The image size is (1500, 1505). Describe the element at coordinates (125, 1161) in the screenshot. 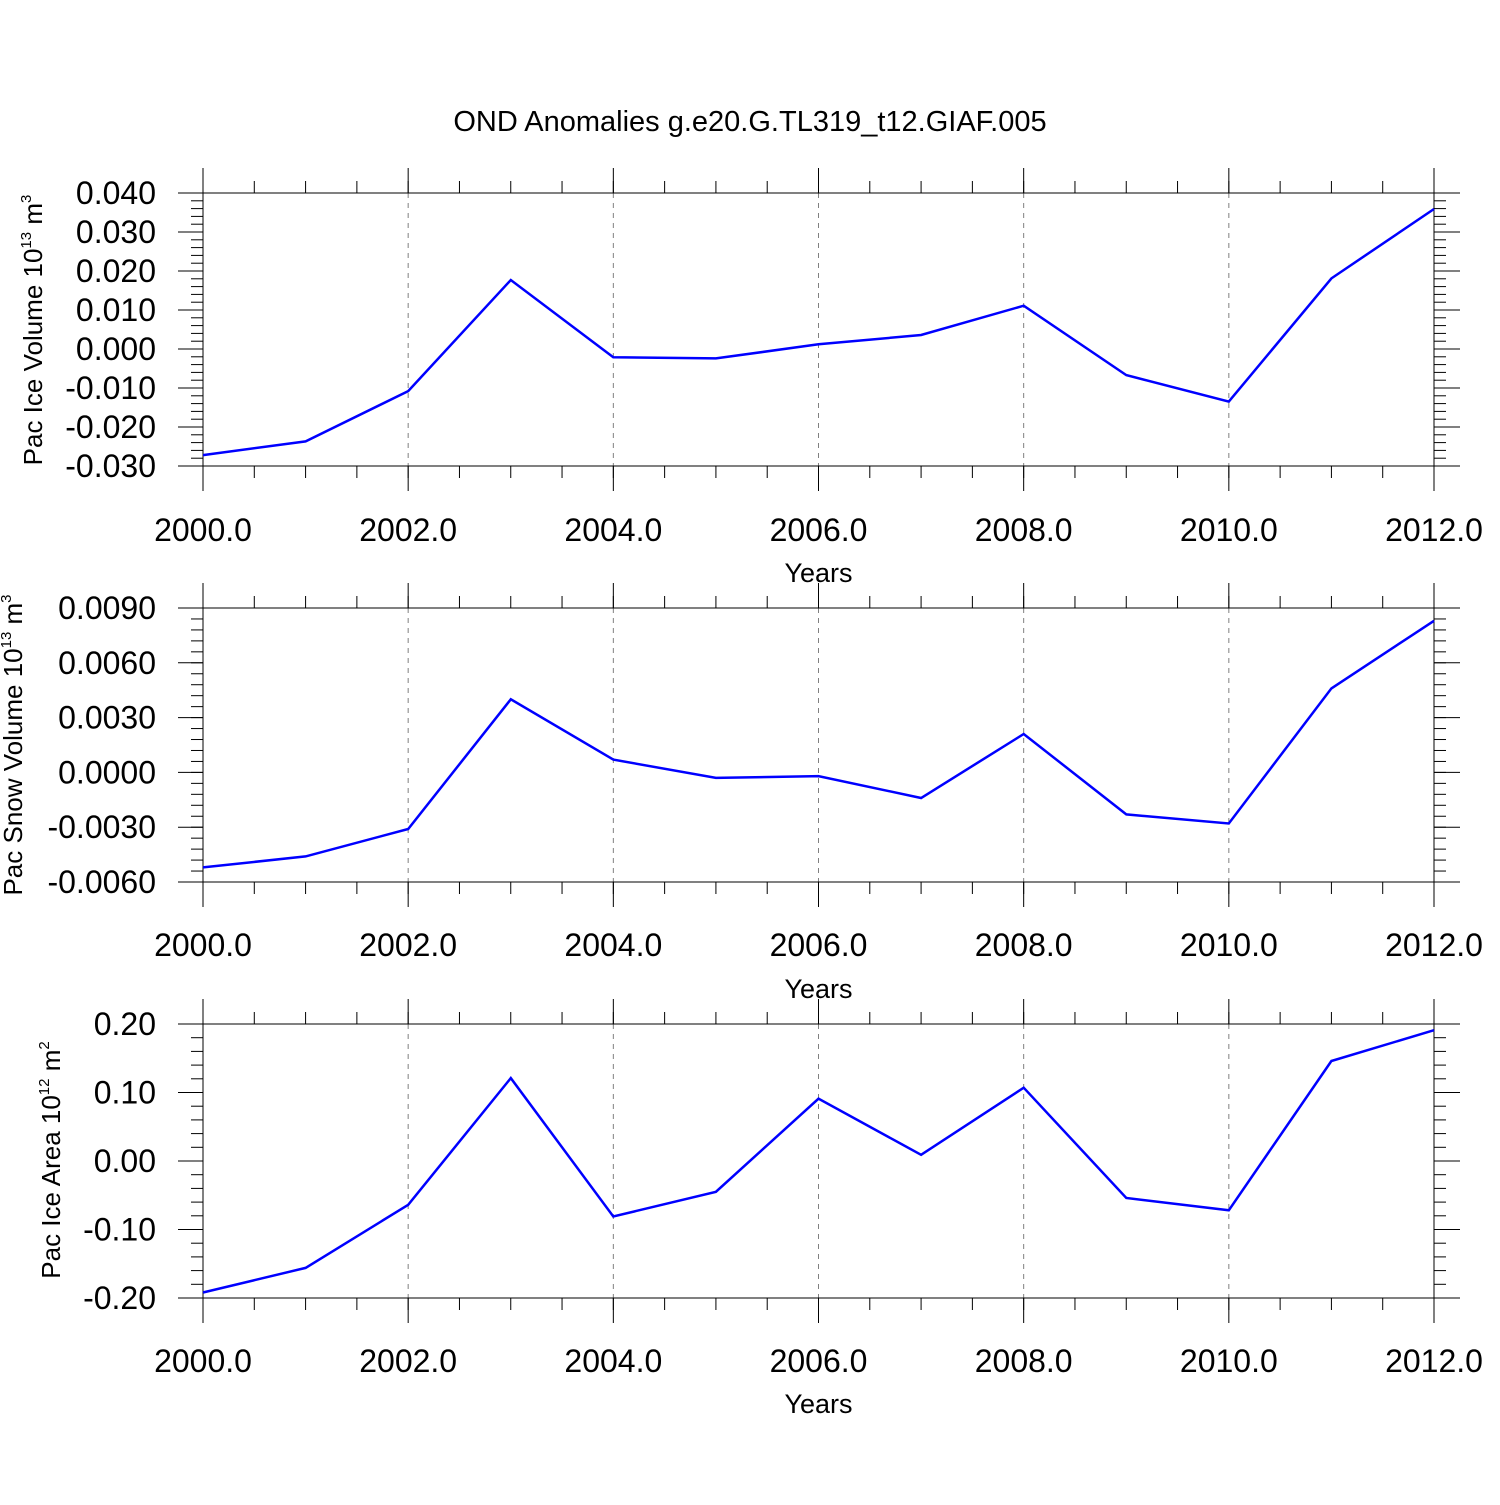

I see `y-tick-label: 0.00` at that location.